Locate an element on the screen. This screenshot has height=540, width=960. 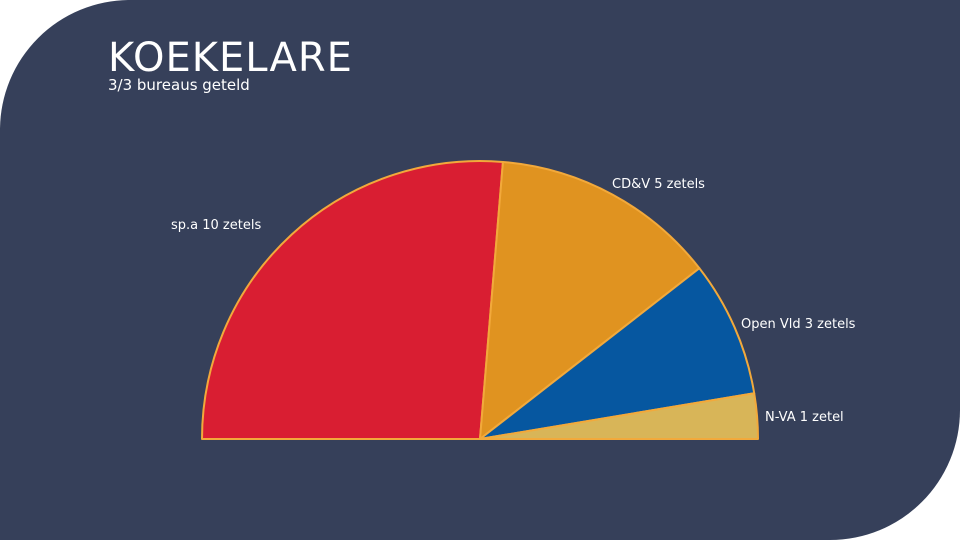
label-sp-a: sp.a 10 zetels is located at coordinates (216, 225).